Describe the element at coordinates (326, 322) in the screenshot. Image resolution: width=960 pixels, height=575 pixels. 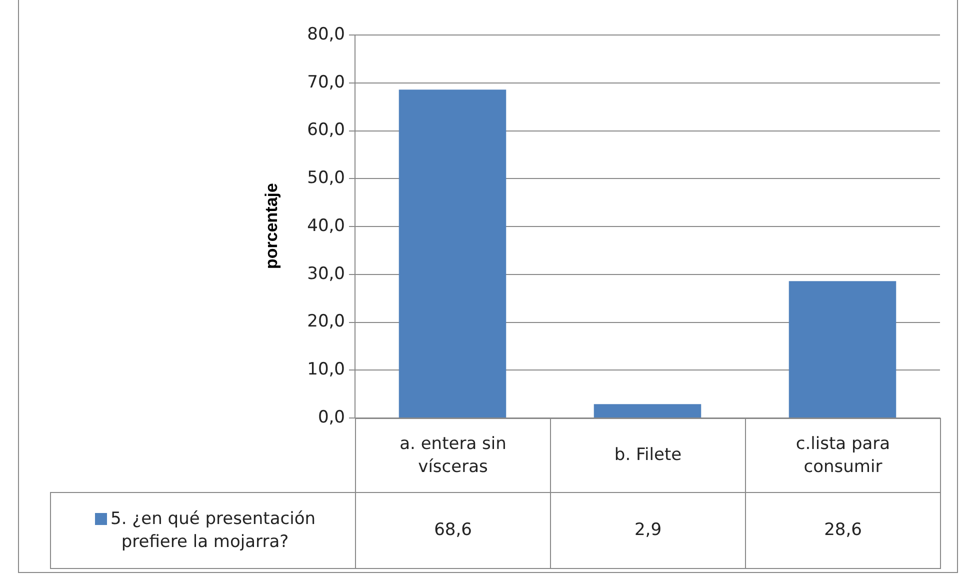
I see `y-tick-label: 20,0` at that location.